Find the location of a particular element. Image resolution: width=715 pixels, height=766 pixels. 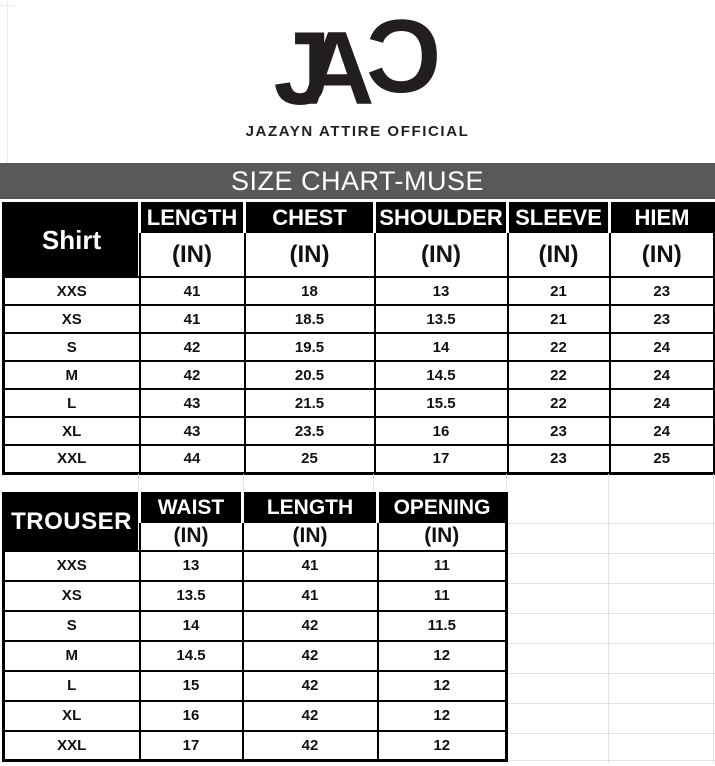

table-row: XXS 13 41 11 is located at coordinates (255, 565).